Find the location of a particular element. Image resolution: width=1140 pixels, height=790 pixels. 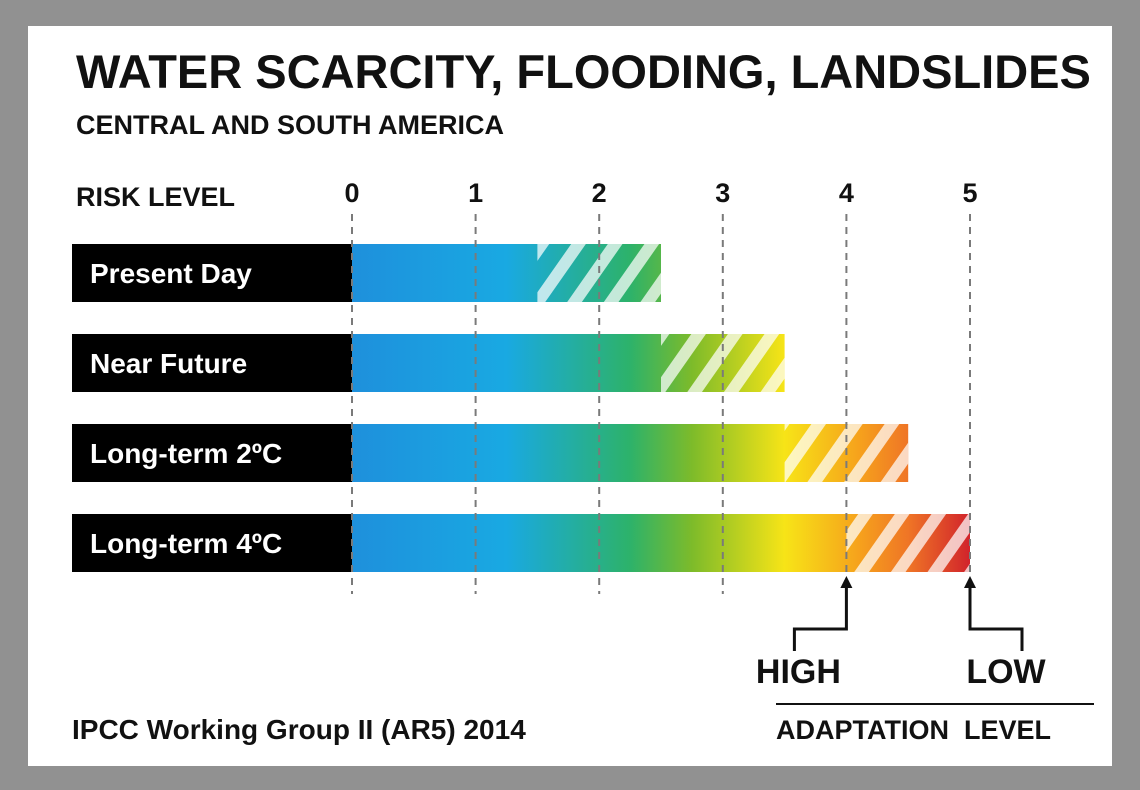

bar-row: Long-term 4ºC is located at coordinates (521, 543).